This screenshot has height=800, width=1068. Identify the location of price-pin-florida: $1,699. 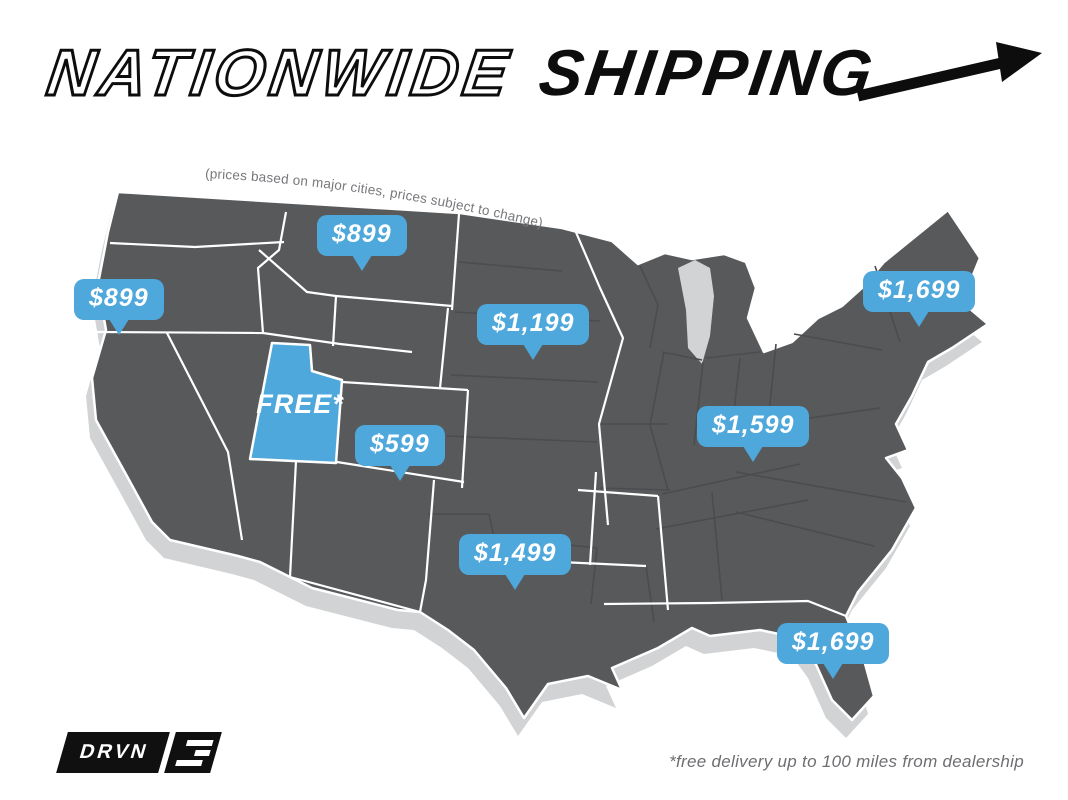
(833, 643).